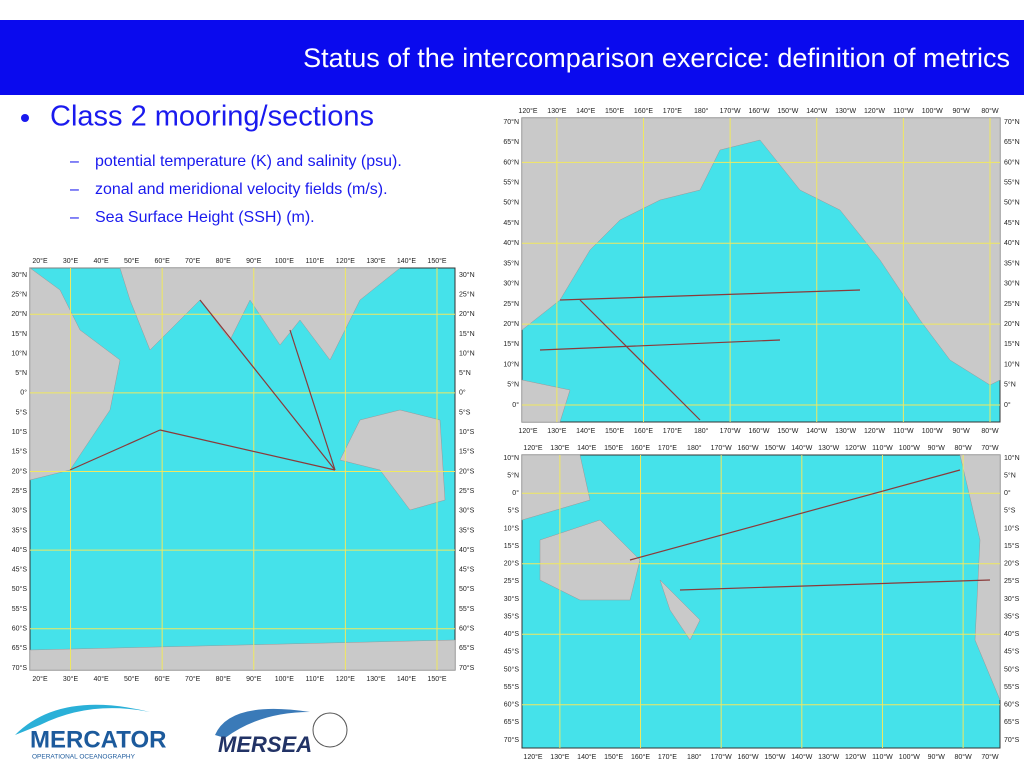 The image size is (1024, 768). I want to click on y-label: 65°N, so click(1012, 142).